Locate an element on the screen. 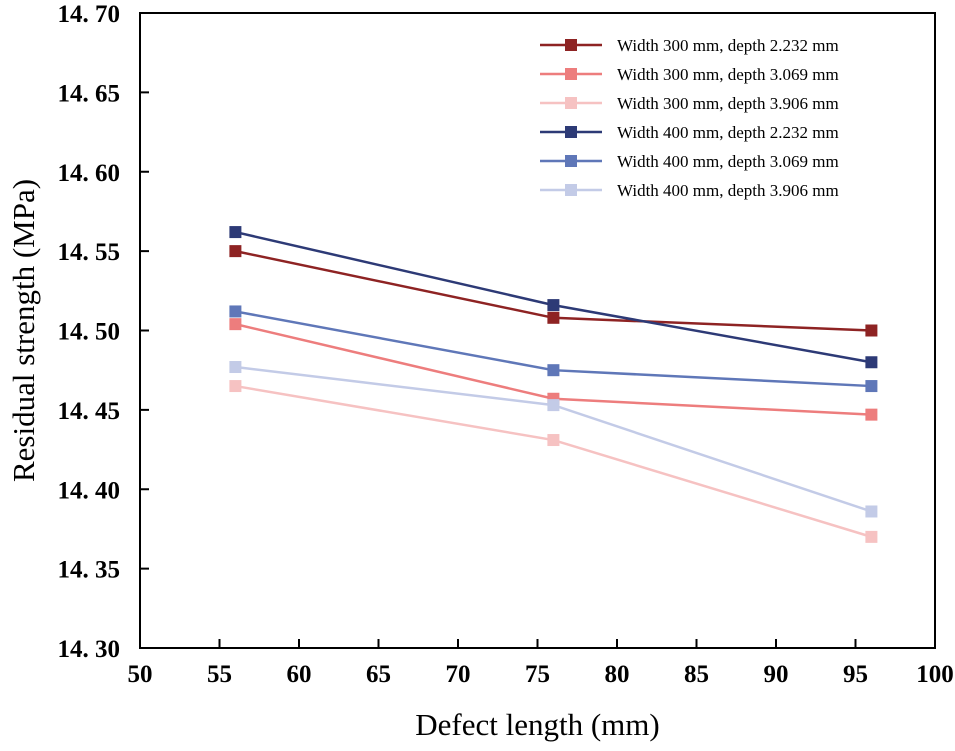  series-width-400-mm-depth-2-232-mm is located at coordinates (553, 297).